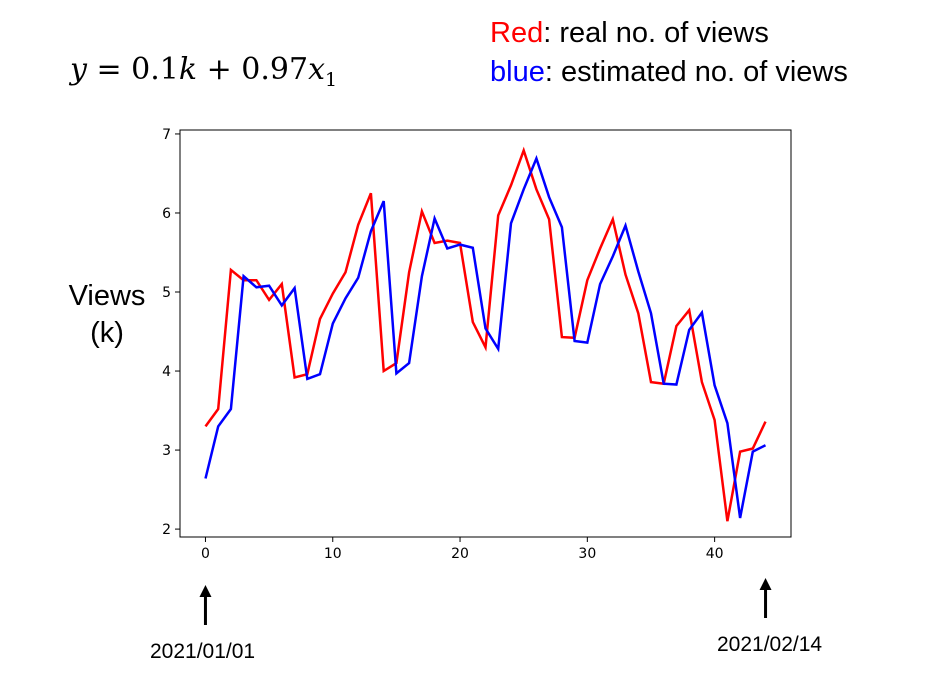 This screenshot has height=681, width=926. I want to click on x-tick-label: 0, so click(205, 554).